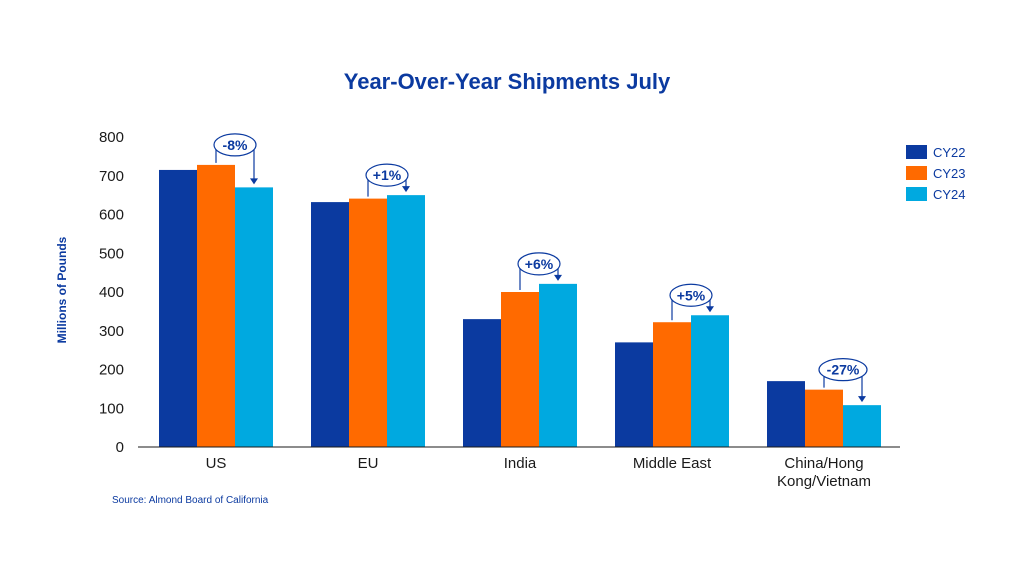 The height and width of the screenshot is (573, 1024). I want to click on annotation-label: -27%, so click(843, 370).